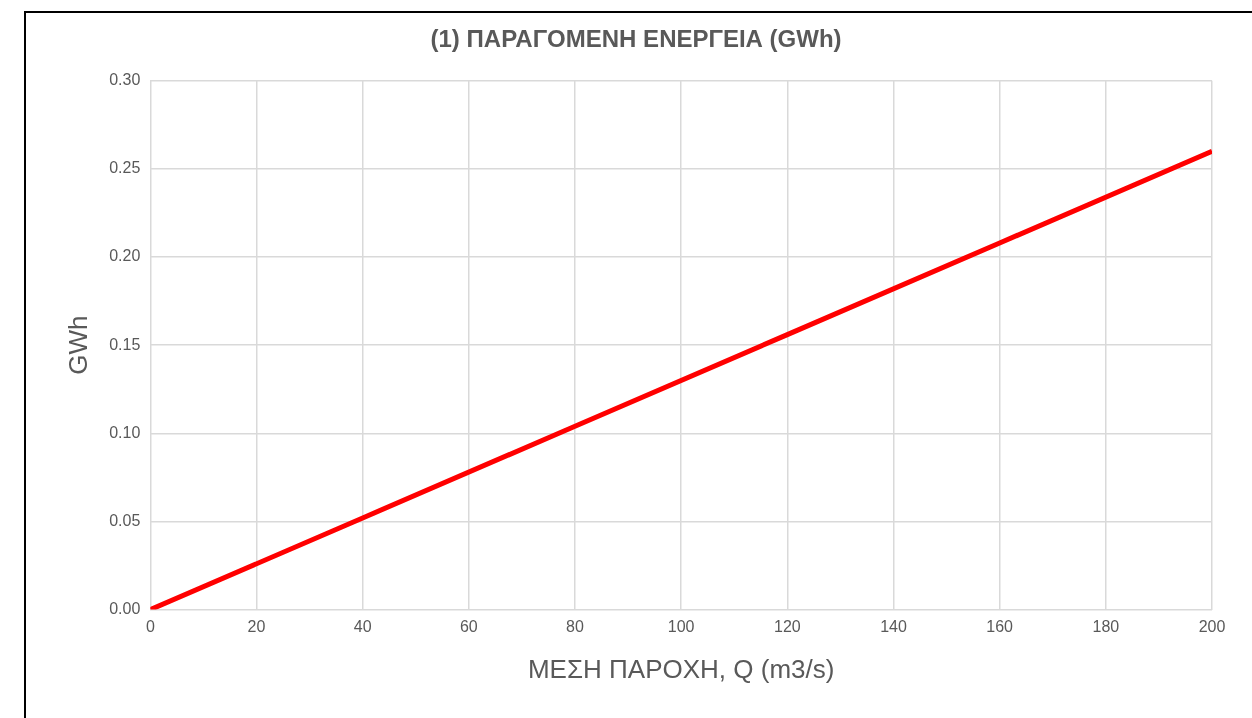  Describe the element at coordinates (787, 626) in the screenshot. I see `x-tick-label: 120` at that location.